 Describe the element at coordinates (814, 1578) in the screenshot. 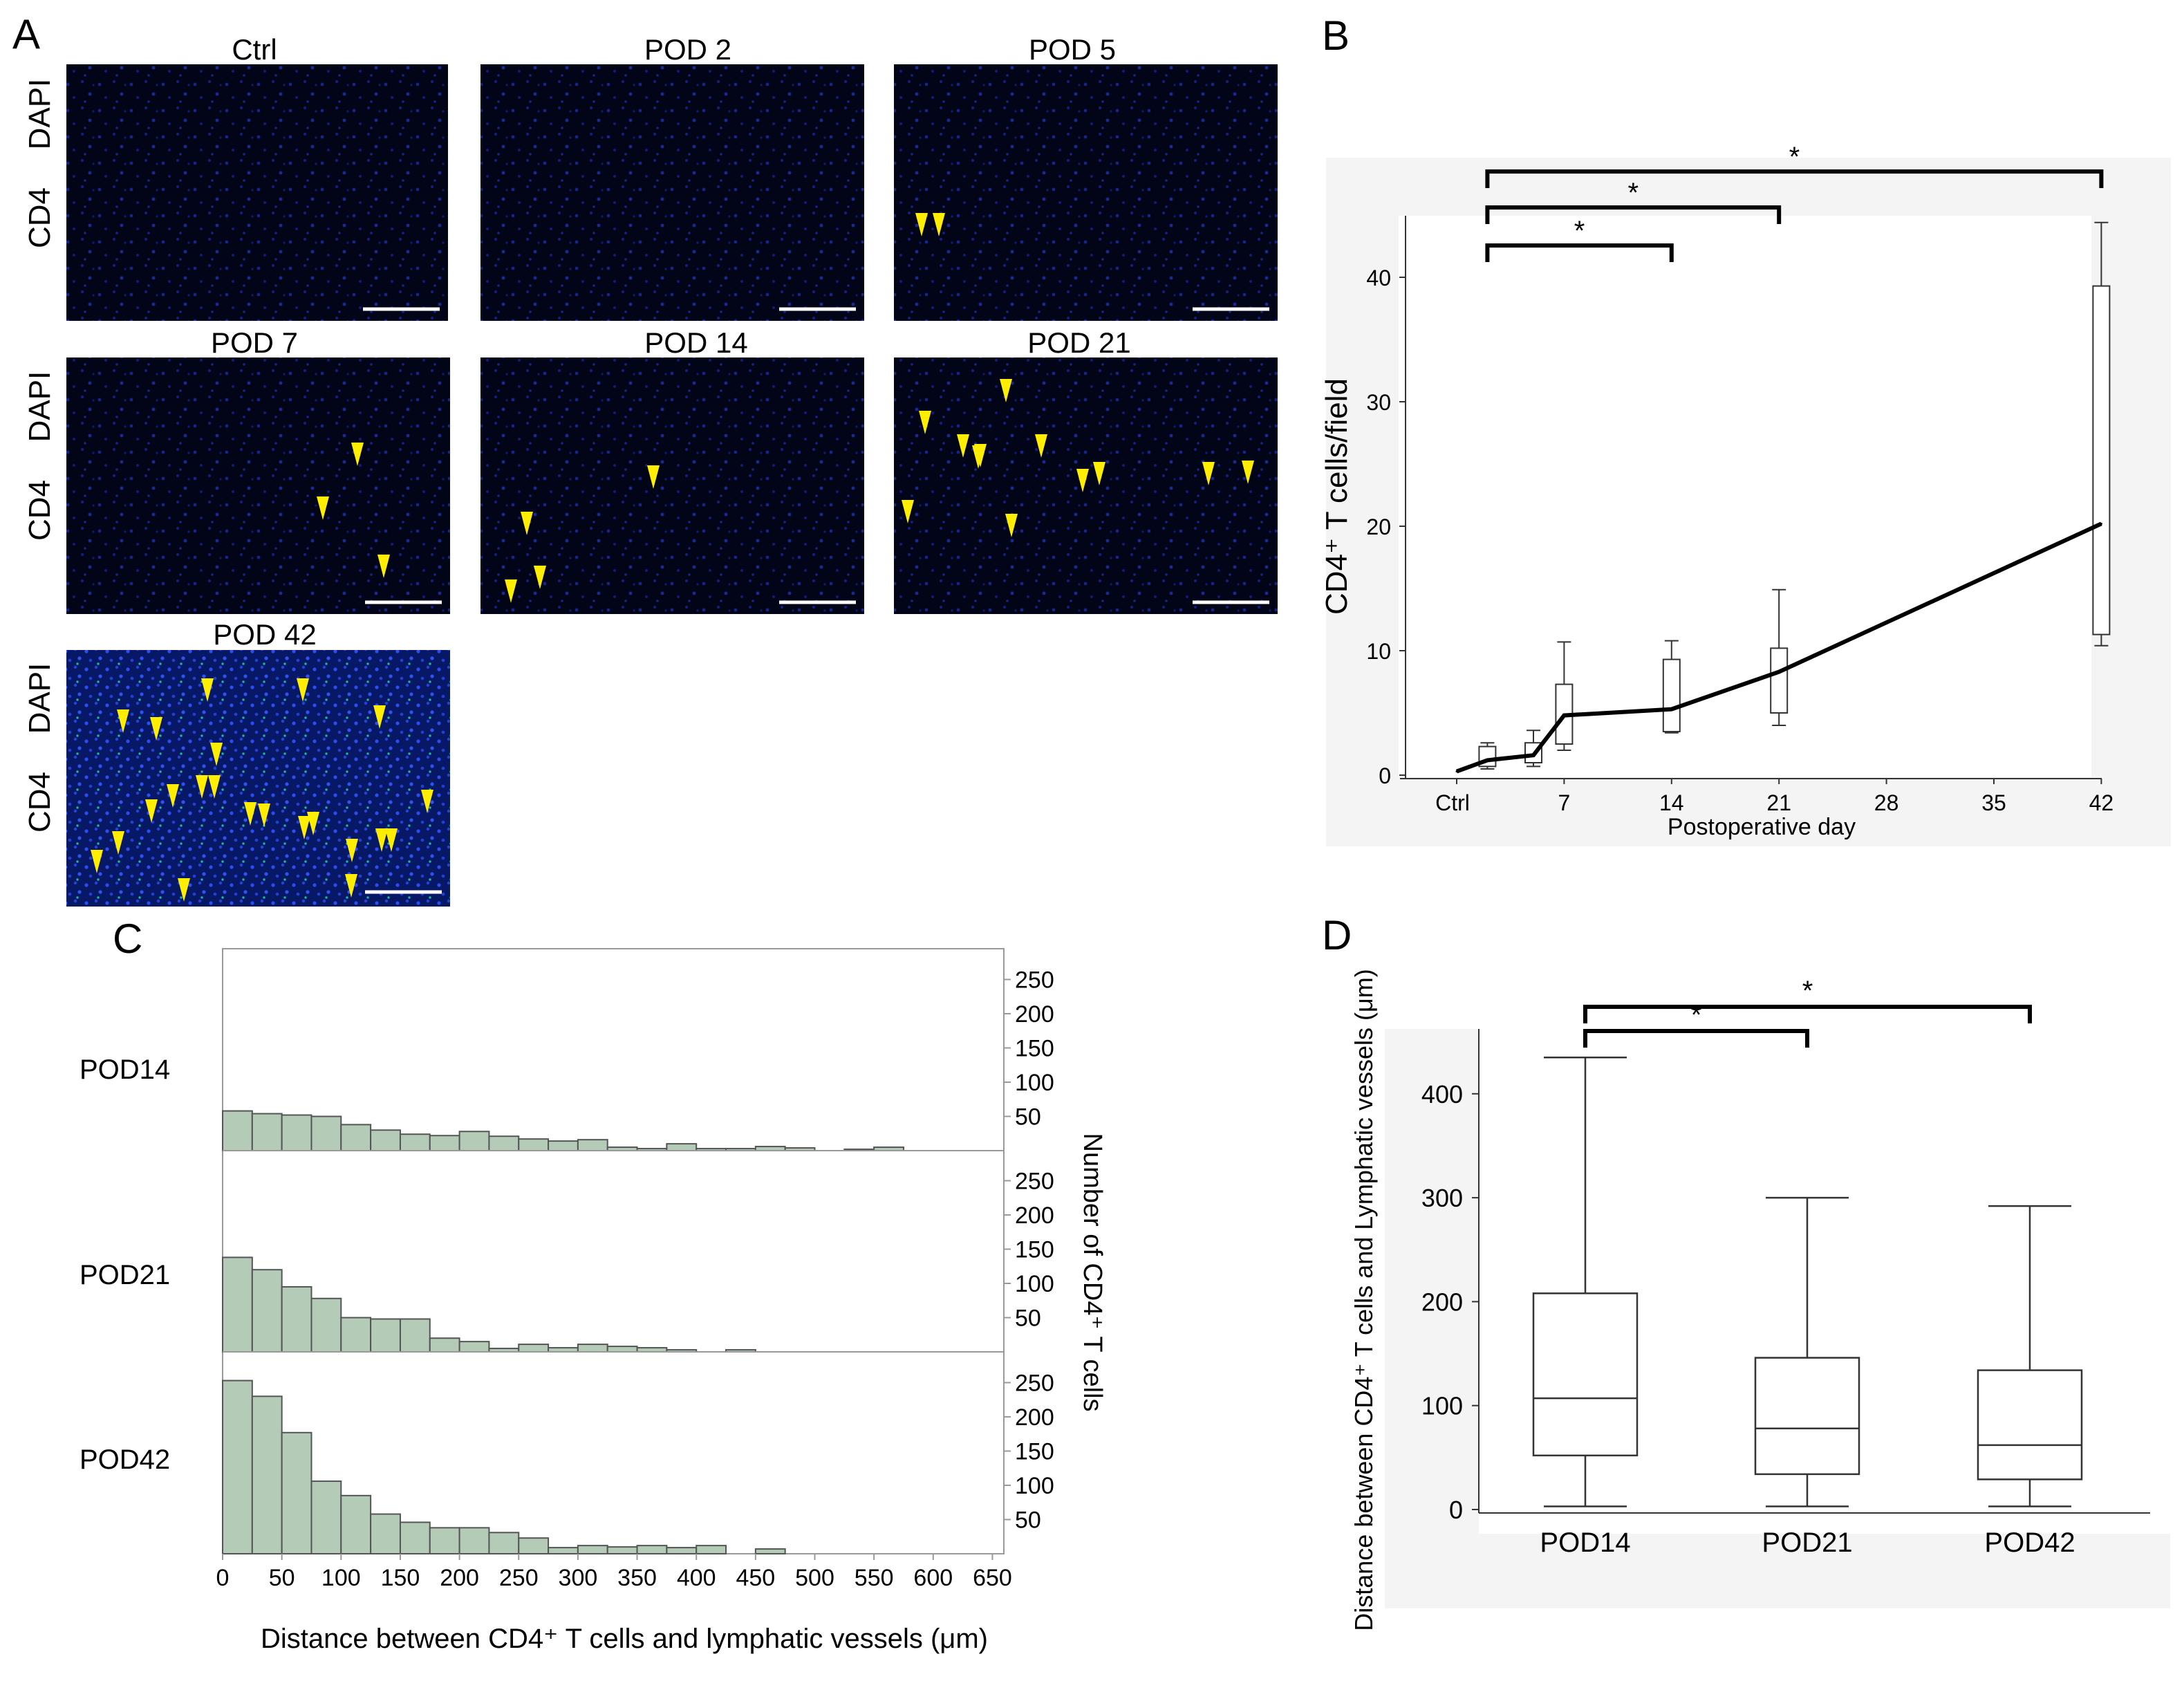

I see `x-tick-label: 500` at that location.